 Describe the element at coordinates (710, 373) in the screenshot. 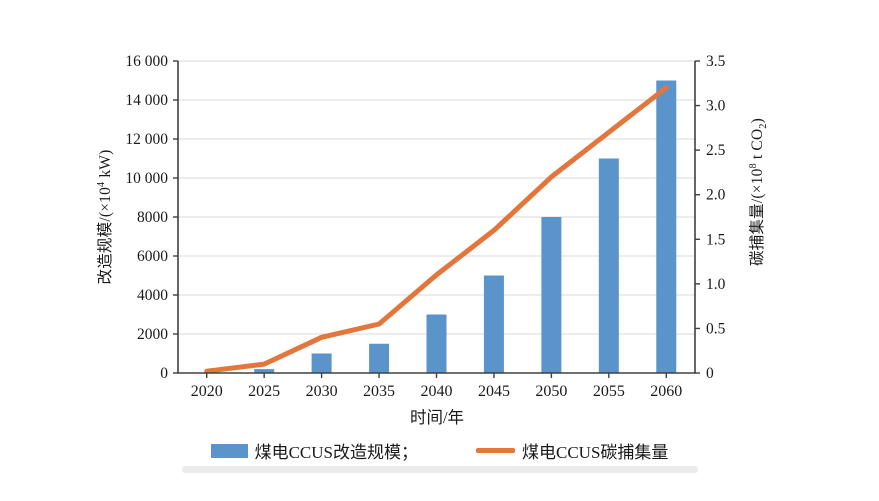

I see `right-tick-label-0: 0` at that location.